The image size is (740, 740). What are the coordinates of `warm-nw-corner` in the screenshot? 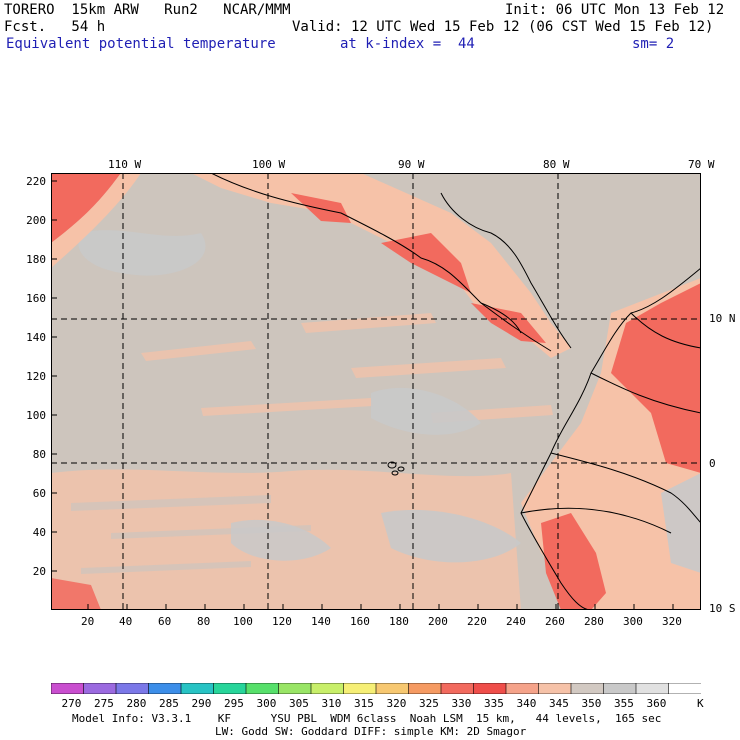 It's located at (96, 220).